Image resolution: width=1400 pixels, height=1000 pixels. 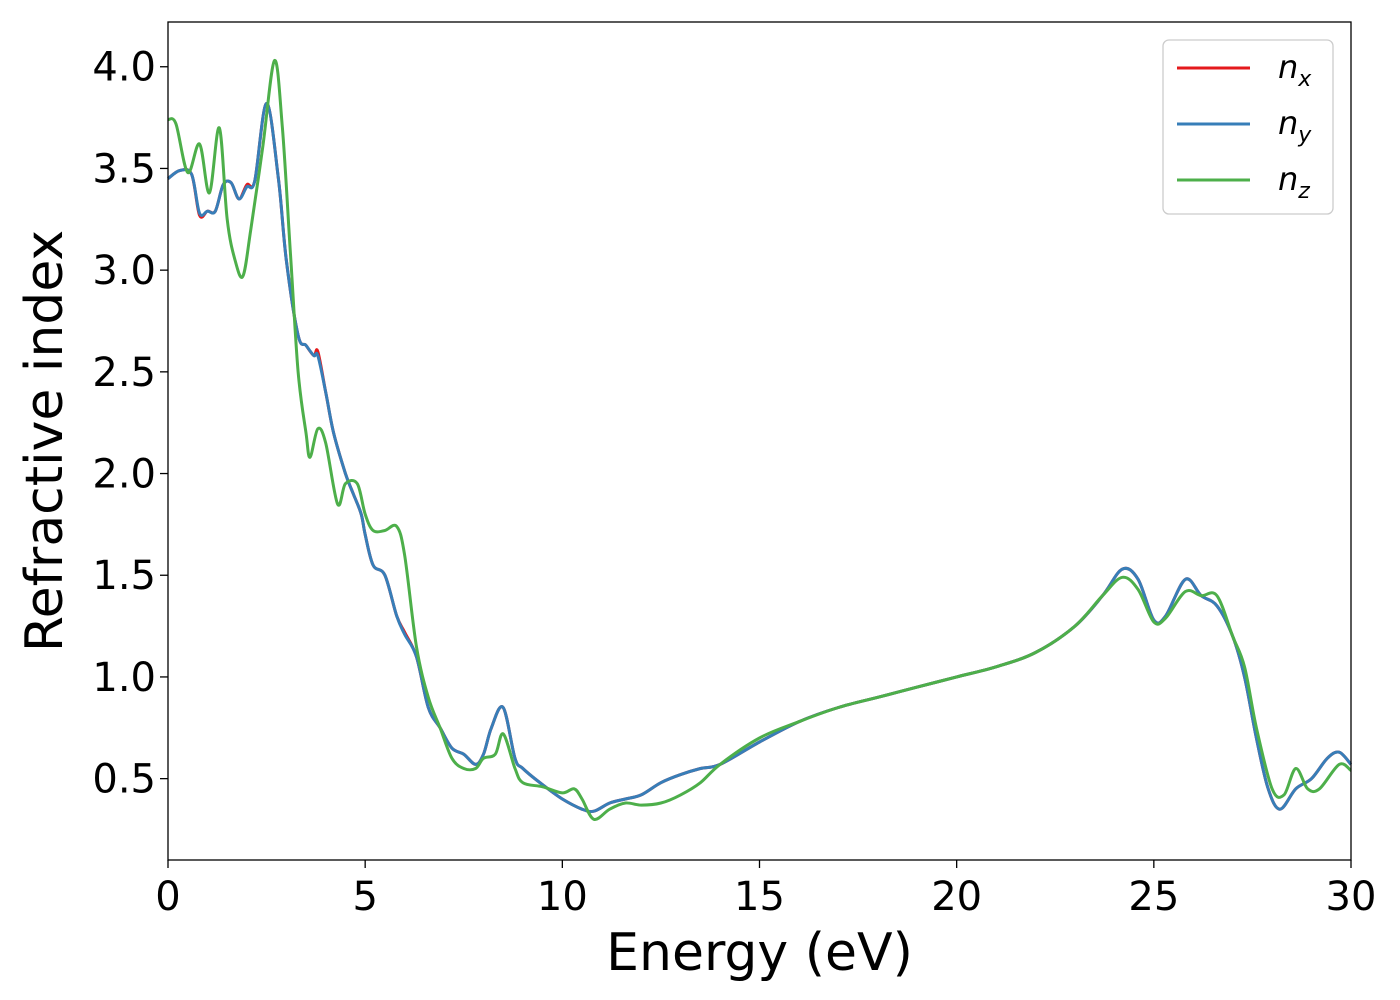 I want to click on x-tick-label: 20, so click(x=956, y=897).